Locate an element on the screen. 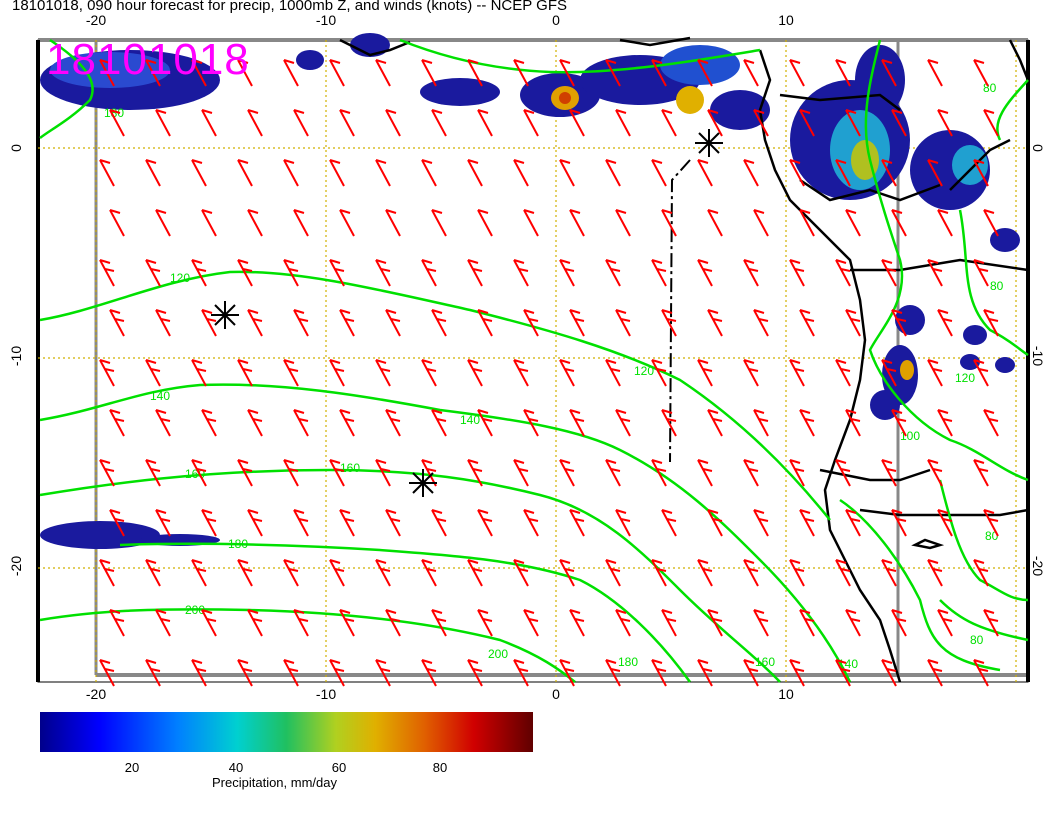 Image resolution: width=1056 pixels, height=816 pixels. dashed-route is located at coordinates (680, 311).